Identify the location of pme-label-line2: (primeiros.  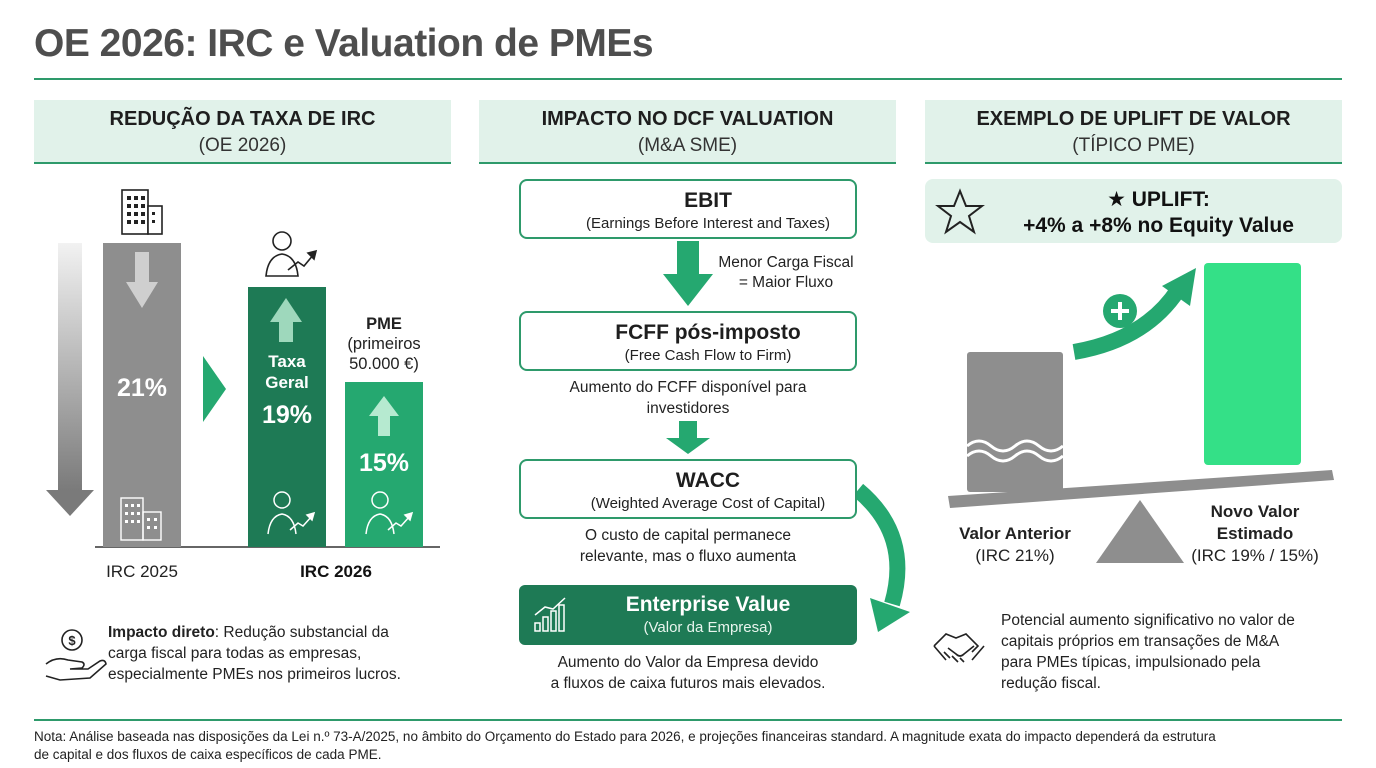
(384, 344).